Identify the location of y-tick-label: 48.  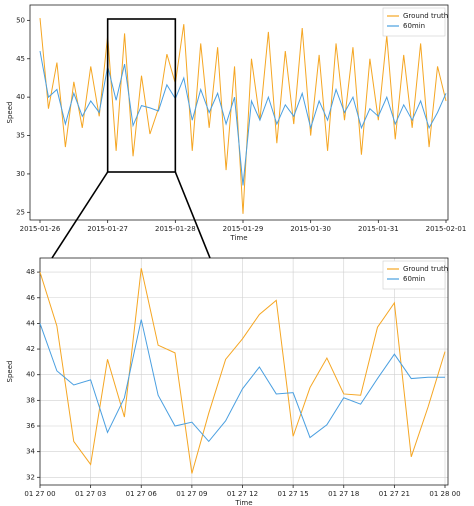
(30, 272).